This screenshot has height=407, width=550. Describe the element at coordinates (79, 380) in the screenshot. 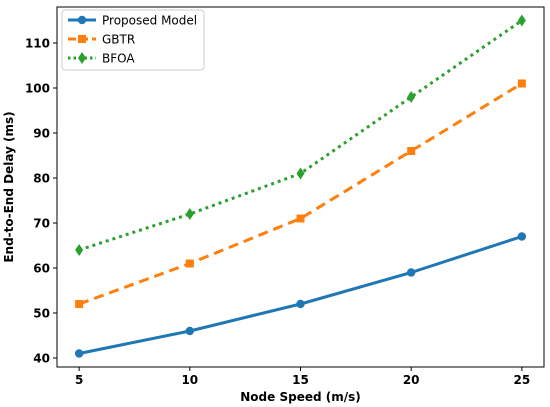

I see `x-tick-label: 5` at that location.